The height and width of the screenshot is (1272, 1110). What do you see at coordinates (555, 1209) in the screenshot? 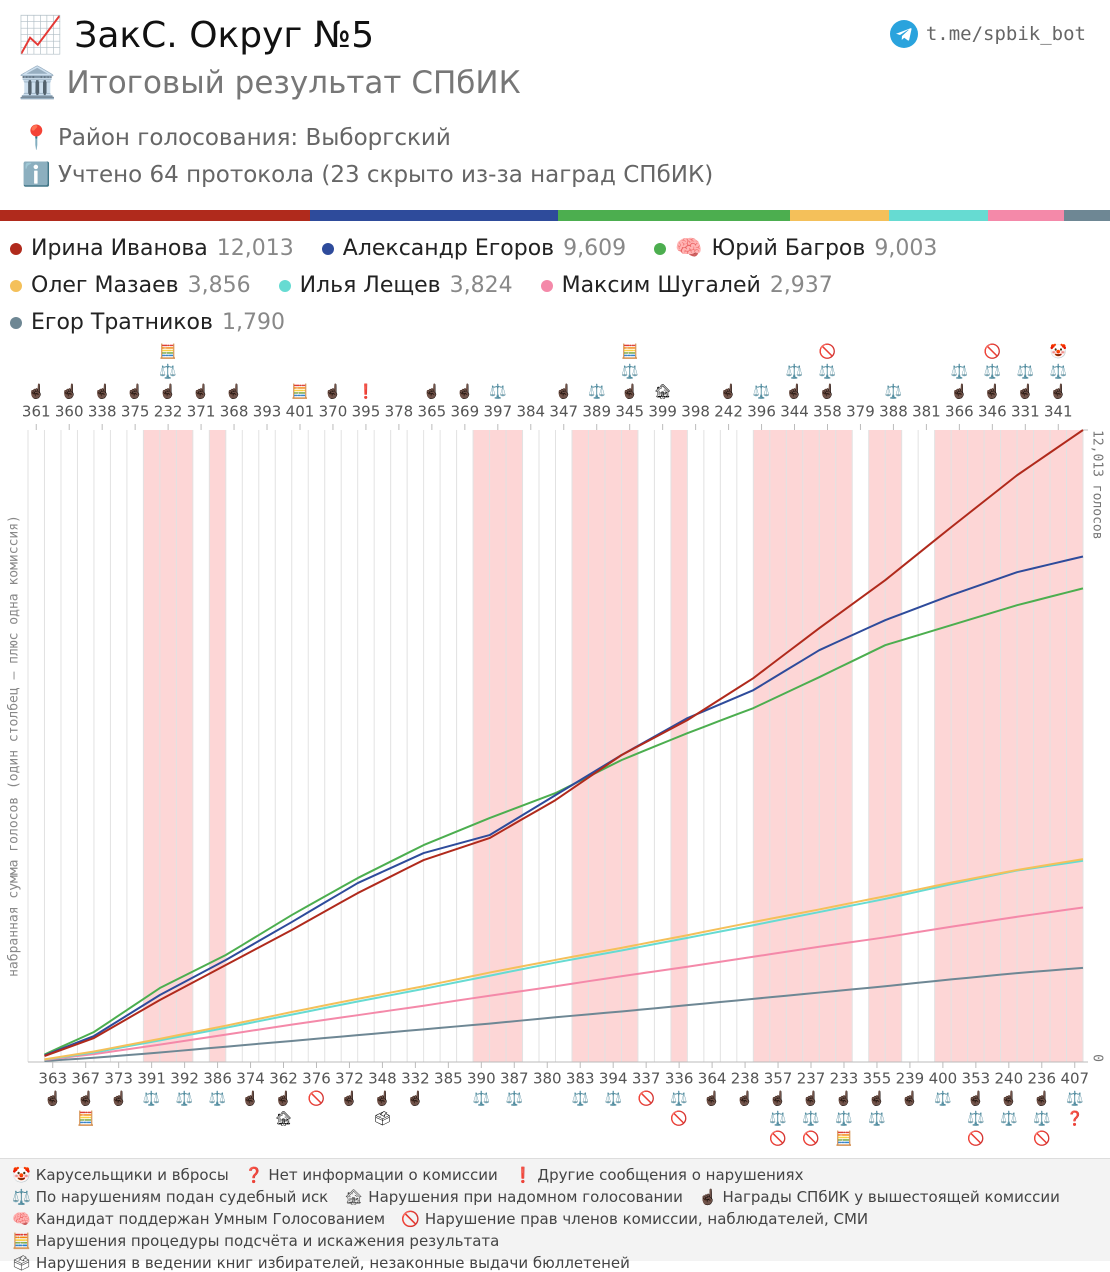
I see `footer` at bounding box center [555, 1209].